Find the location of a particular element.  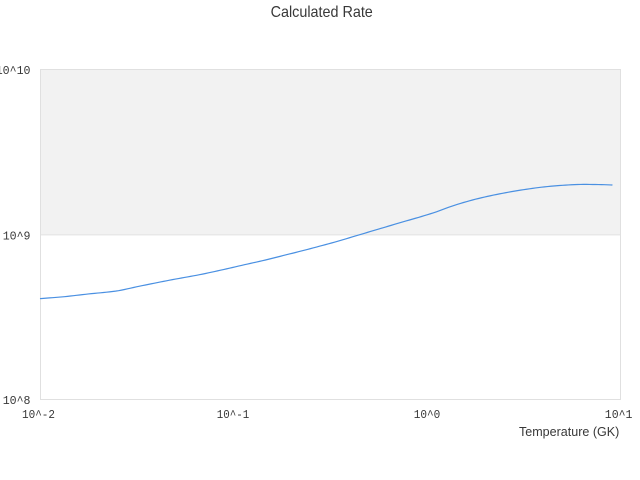

svg-text: 10^10 is located at coordinates (15, 71).